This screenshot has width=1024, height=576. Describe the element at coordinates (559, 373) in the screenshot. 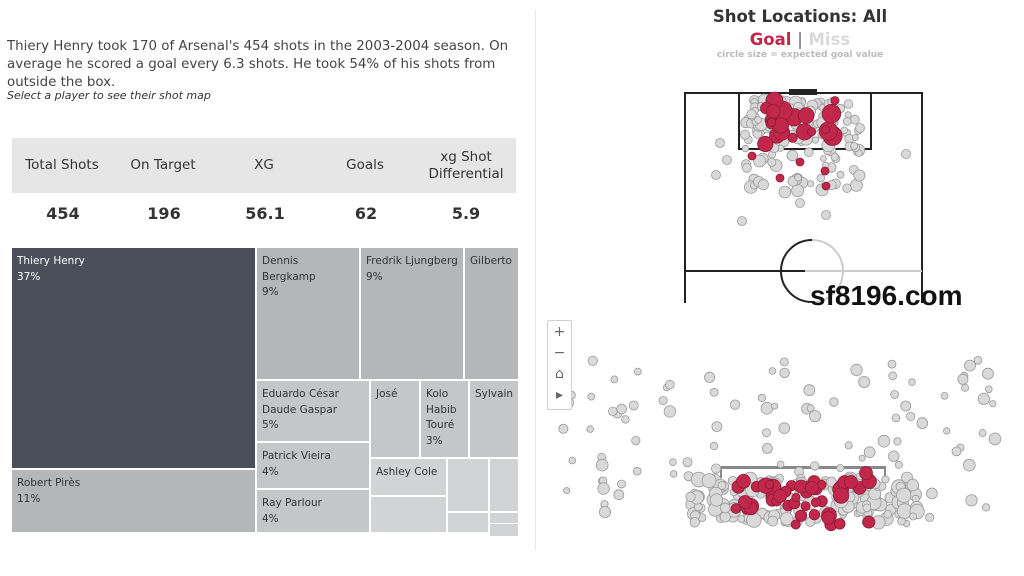

I see `zoom-home-icon: ⌂` at that location.